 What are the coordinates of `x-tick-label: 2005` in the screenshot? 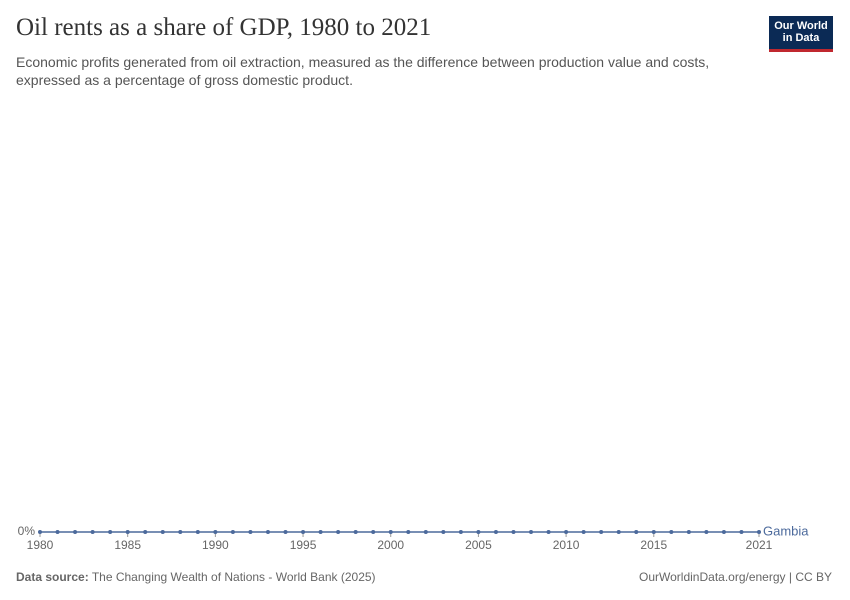 It's located at (478, 545).